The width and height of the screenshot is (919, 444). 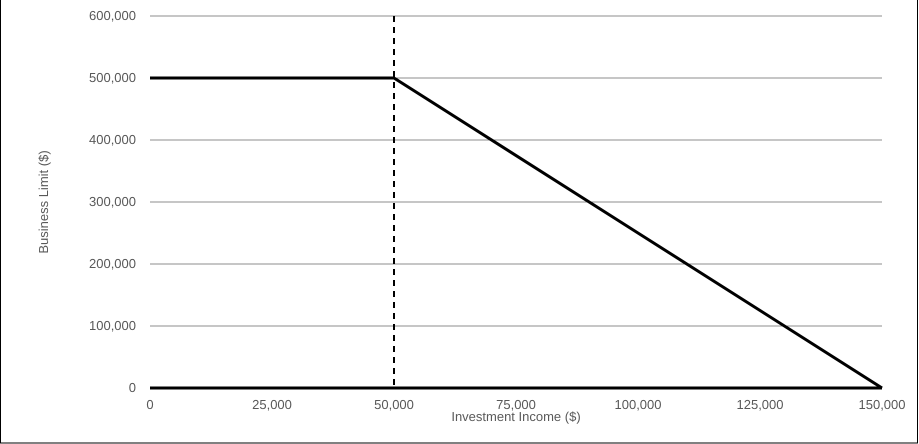 What do you see at coordinates (760, 404) in the screenshot?
I see `x-tick-label: 125,000` at bounding box center [760, 404].